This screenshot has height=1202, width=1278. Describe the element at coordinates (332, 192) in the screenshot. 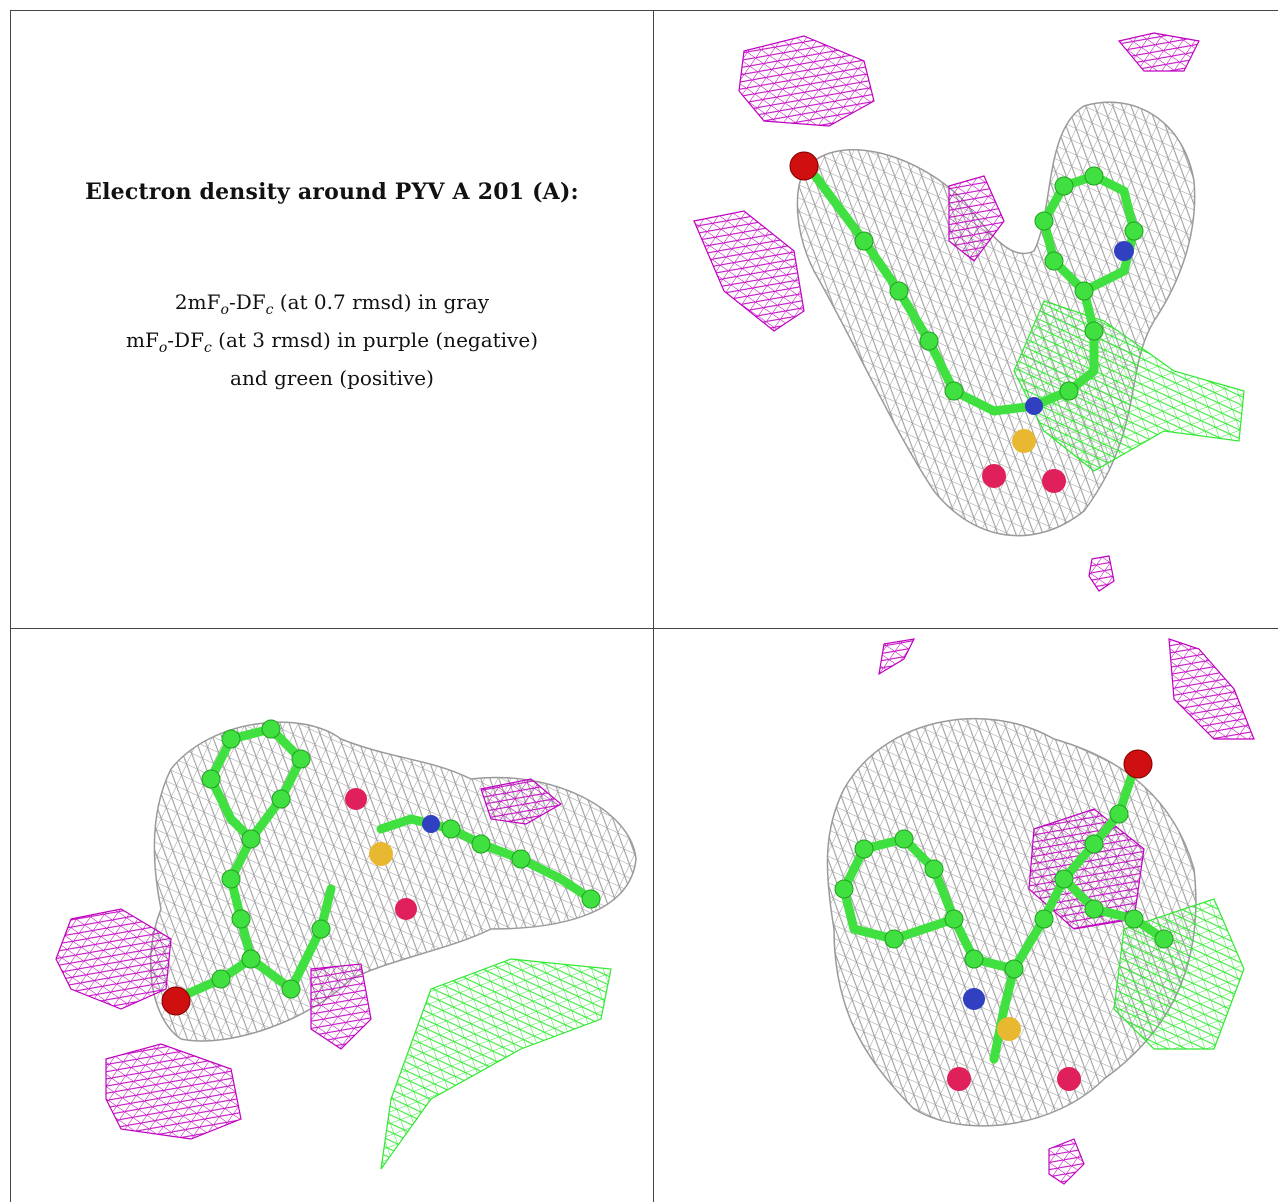

I see `figure-title: Electron density around PYV A 201 (A):` at that location.